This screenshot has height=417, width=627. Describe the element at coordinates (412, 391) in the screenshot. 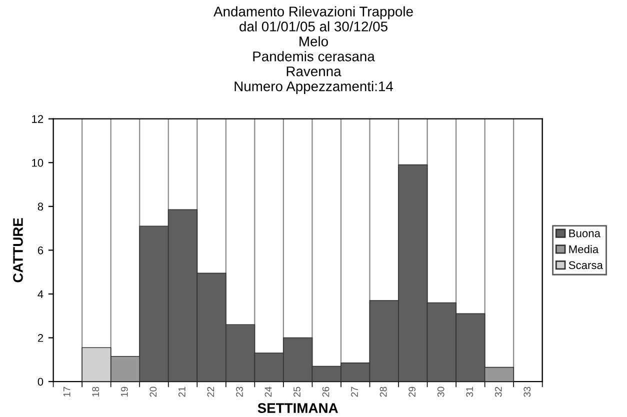

I see `x-tick-label: 29` at that location.